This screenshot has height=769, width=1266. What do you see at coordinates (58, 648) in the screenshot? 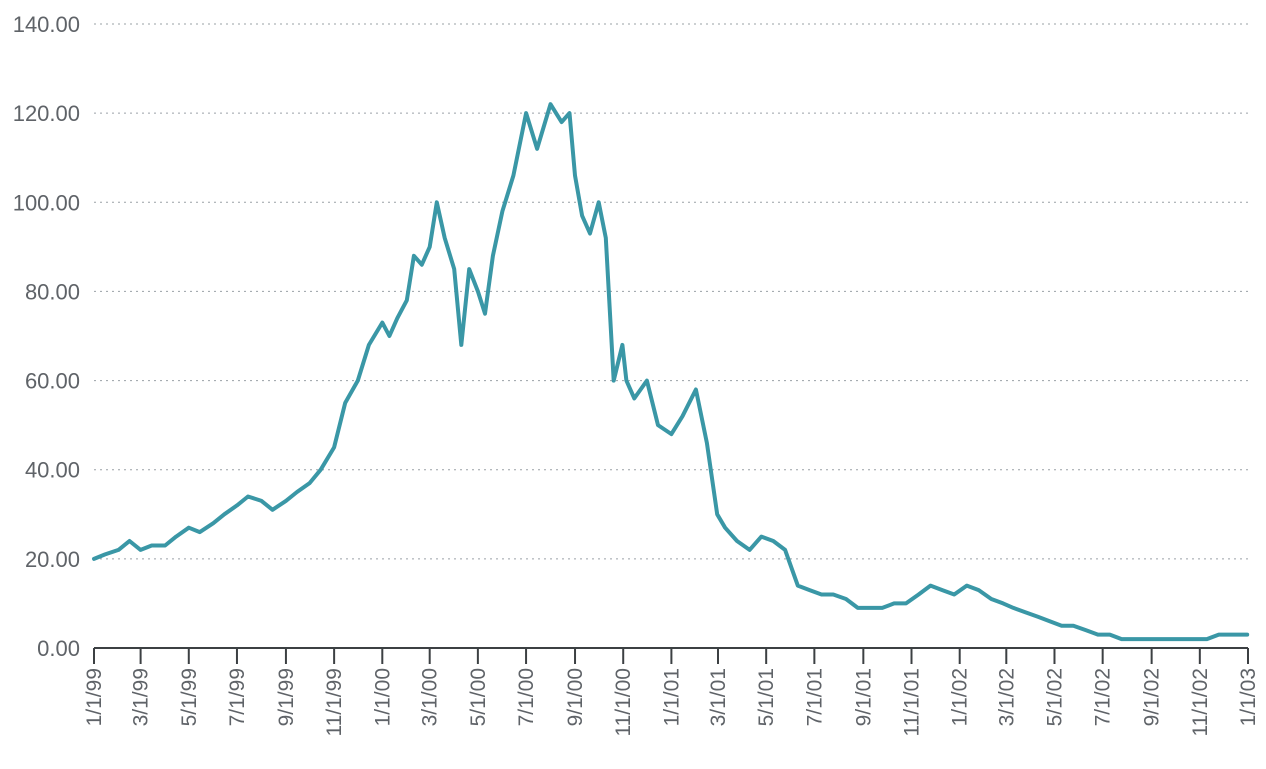
I see `y-tick-label: 0.00` at bounding box center [58, 648].